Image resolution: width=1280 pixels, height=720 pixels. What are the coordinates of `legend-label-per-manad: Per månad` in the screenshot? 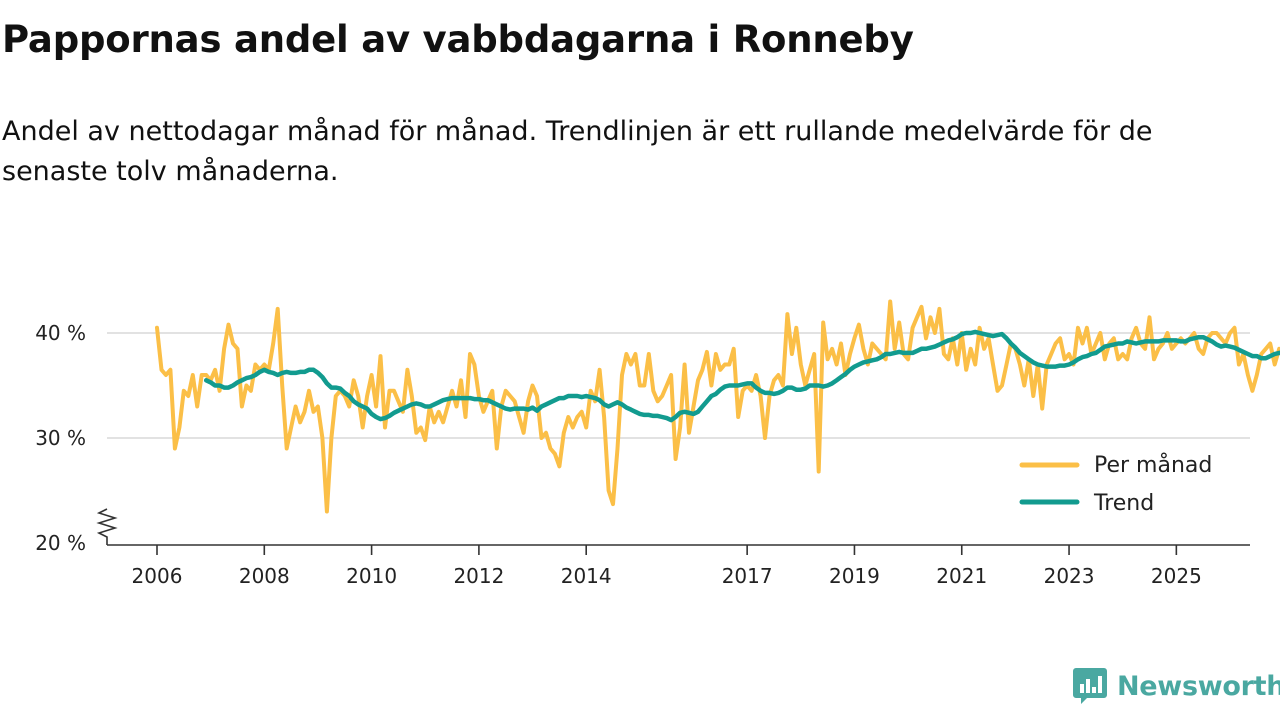 It's located at (1153, 465).